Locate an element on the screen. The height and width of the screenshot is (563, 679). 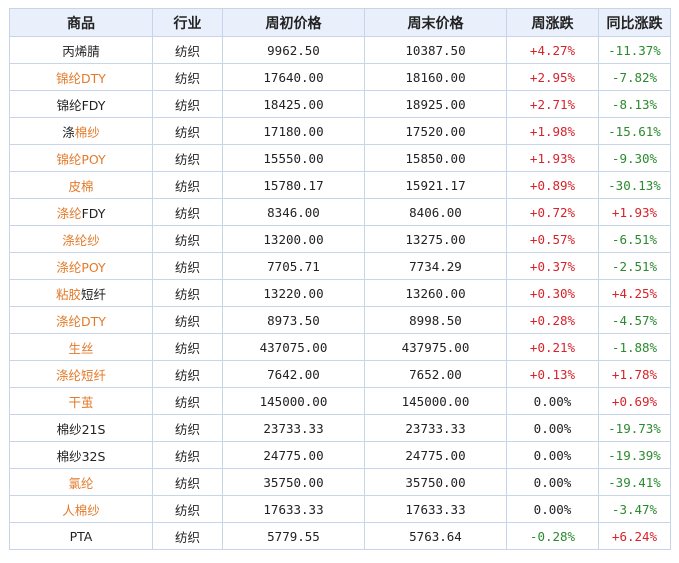
commodity-name-cell: 粘胶短纤 is located at coordinates (81, 293).